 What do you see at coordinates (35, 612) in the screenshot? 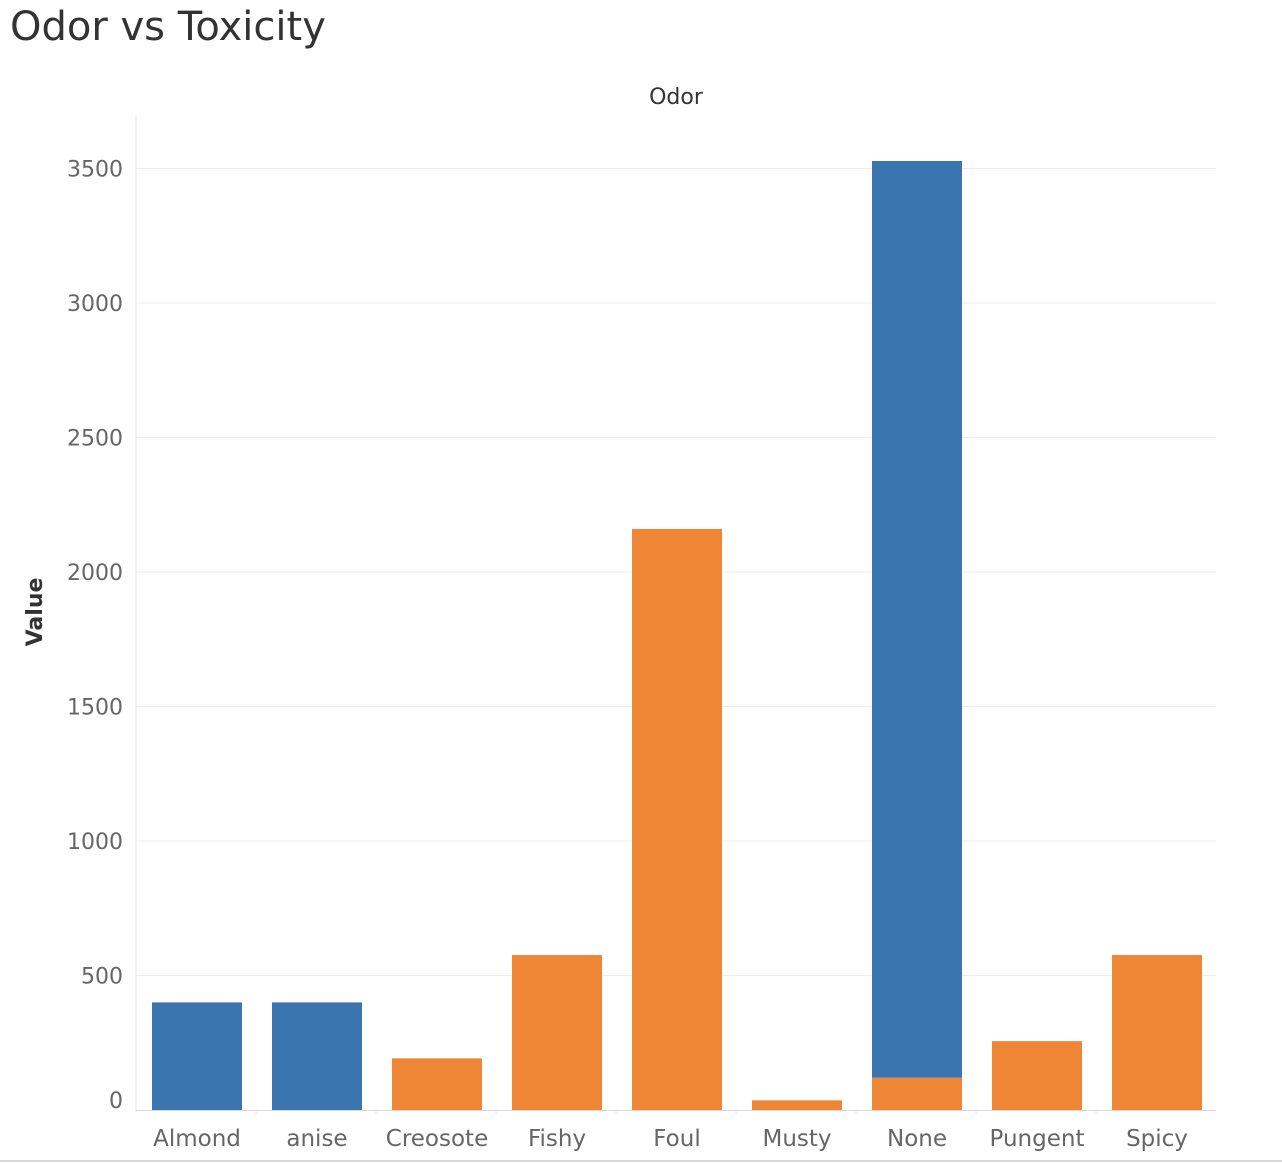
I see `y-axis-title: Value` at bounding box center [35, 612].